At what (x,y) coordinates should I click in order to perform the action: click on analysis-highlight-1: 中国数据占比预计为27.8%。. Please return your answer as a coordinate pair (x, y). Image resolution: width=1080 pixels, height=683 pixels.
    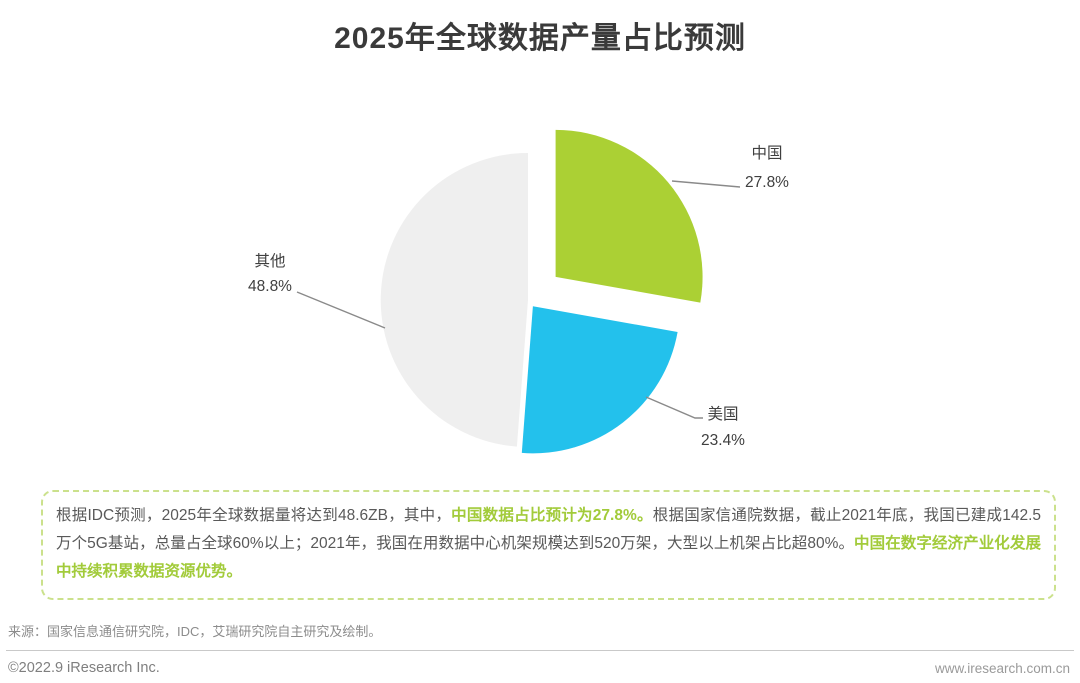
    Looking at the image, I should click on (552, 515).